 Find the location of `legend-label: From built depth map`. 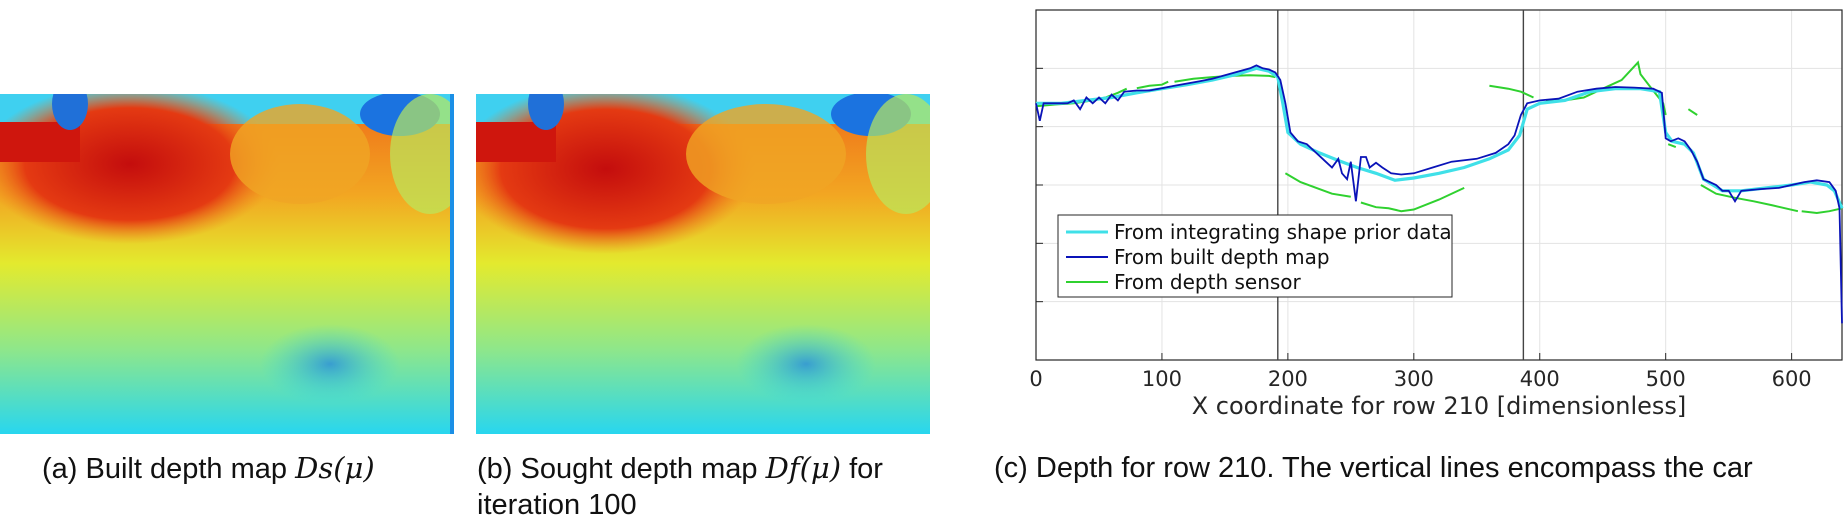

legend-label: From built depth map is located at coordinates (1222, 257).